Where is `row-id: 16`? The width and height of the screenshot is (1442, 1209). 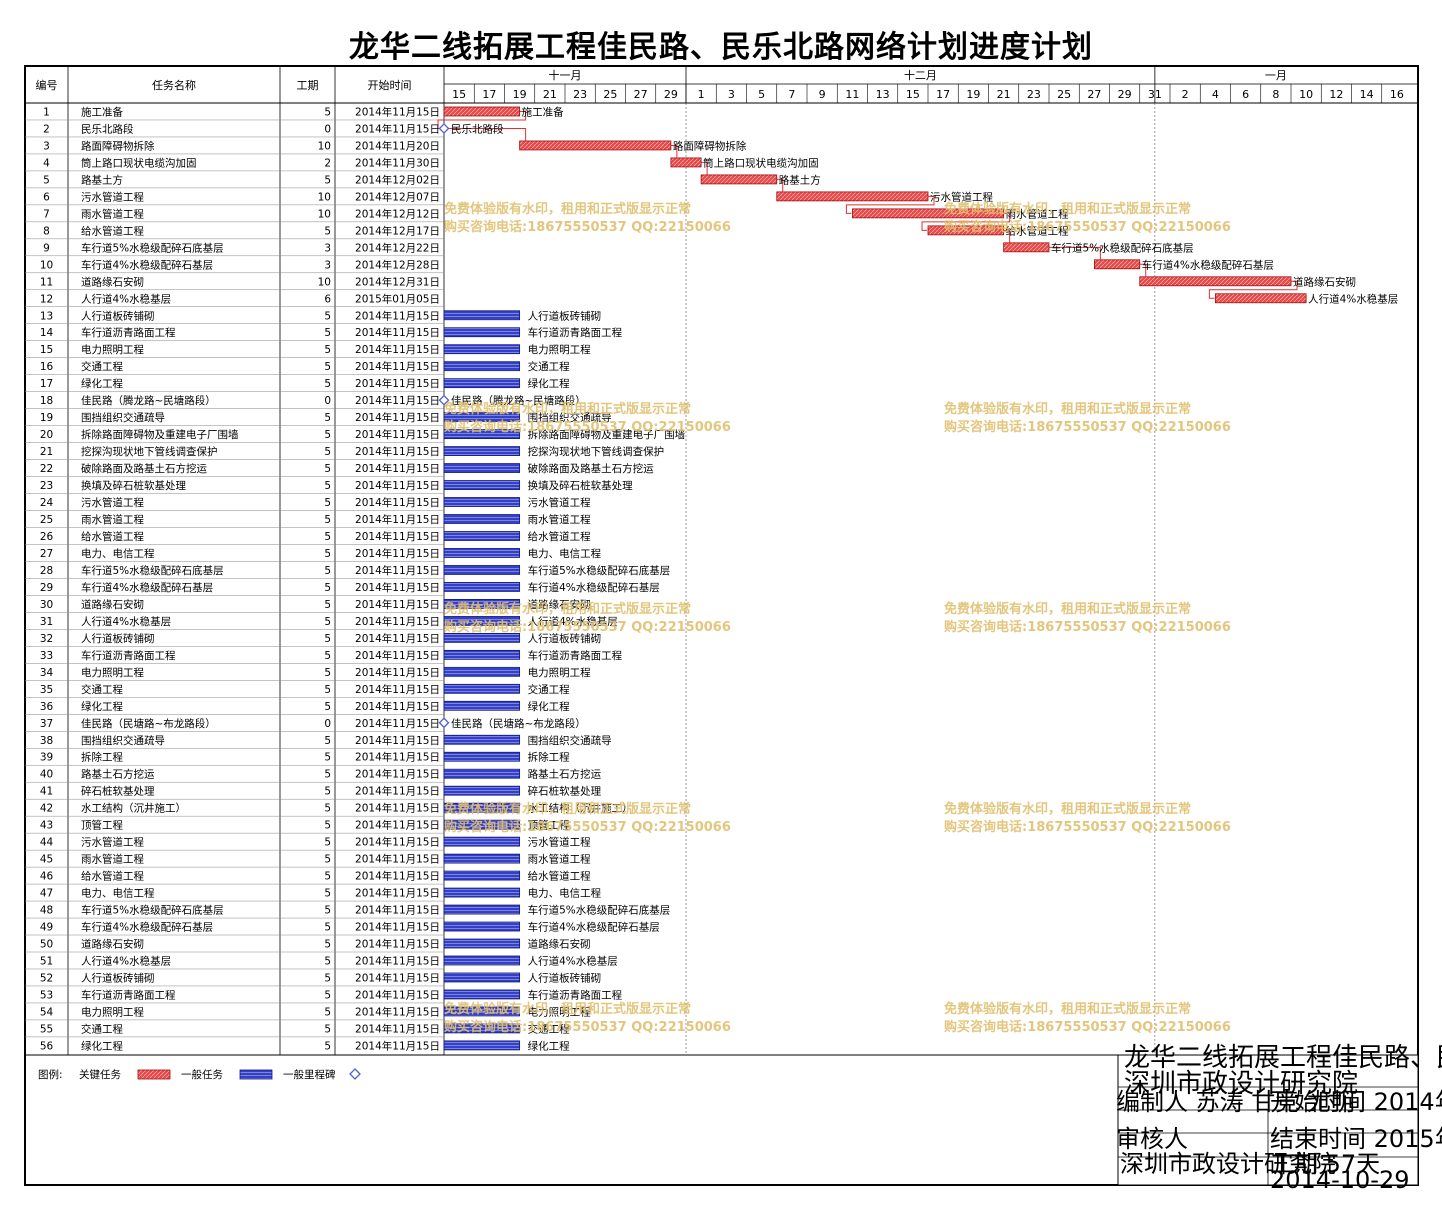 row-id: 16 is located at coordinates (47, 367).